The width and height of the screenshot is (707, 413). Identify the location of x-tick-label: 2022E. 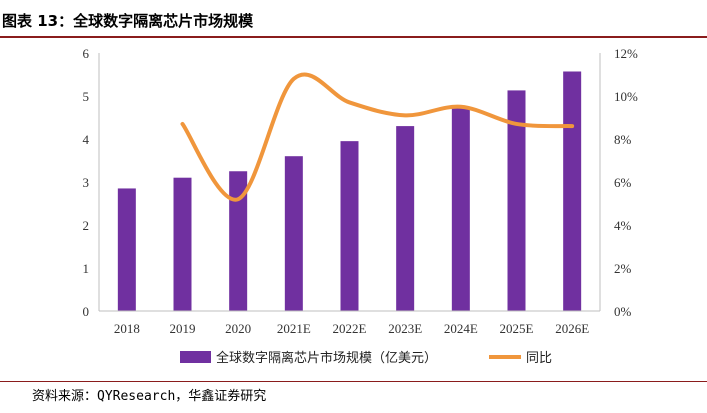
(350, 328).